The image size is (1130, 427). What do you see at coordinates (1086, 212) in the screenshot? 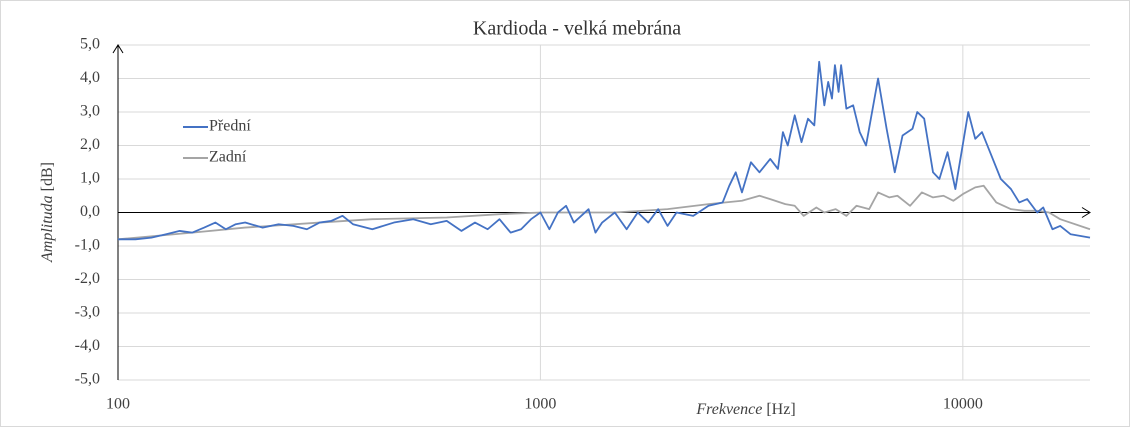
I see `x-axis-arrow` at bounding box center [1086, 212].